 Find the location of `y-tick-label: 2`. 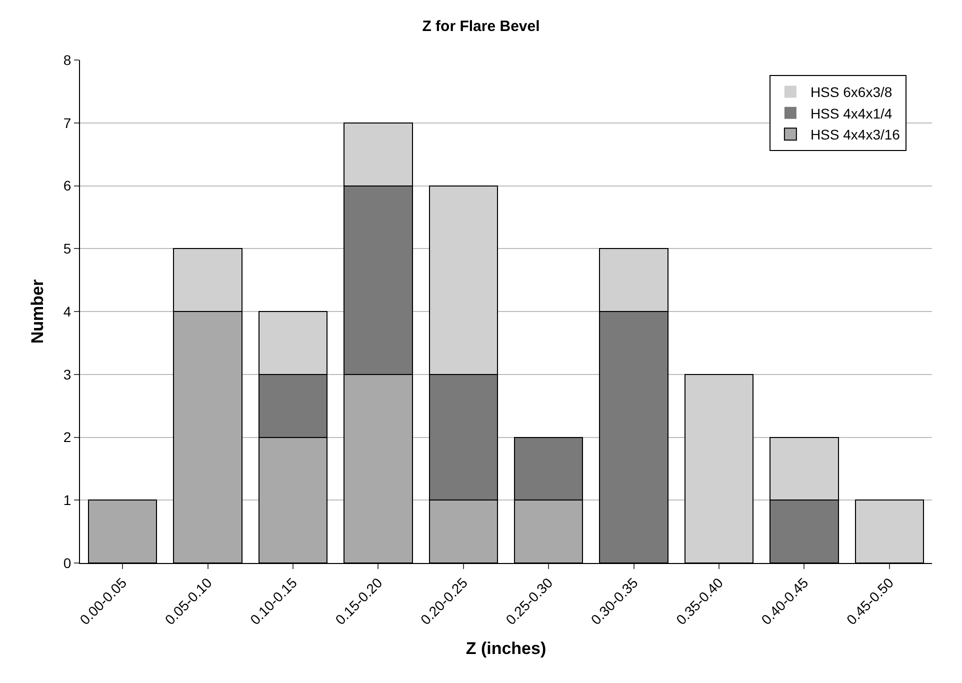

y-tick-label: 2 is located at coordinates (67, 437).